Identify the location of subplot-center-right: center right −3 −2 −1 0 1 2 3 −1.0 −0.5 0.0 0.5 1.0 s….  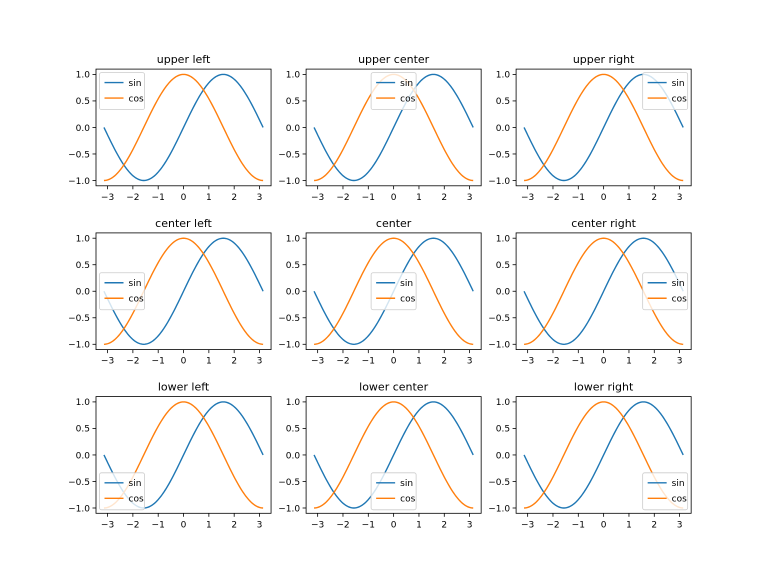
(590, 292).